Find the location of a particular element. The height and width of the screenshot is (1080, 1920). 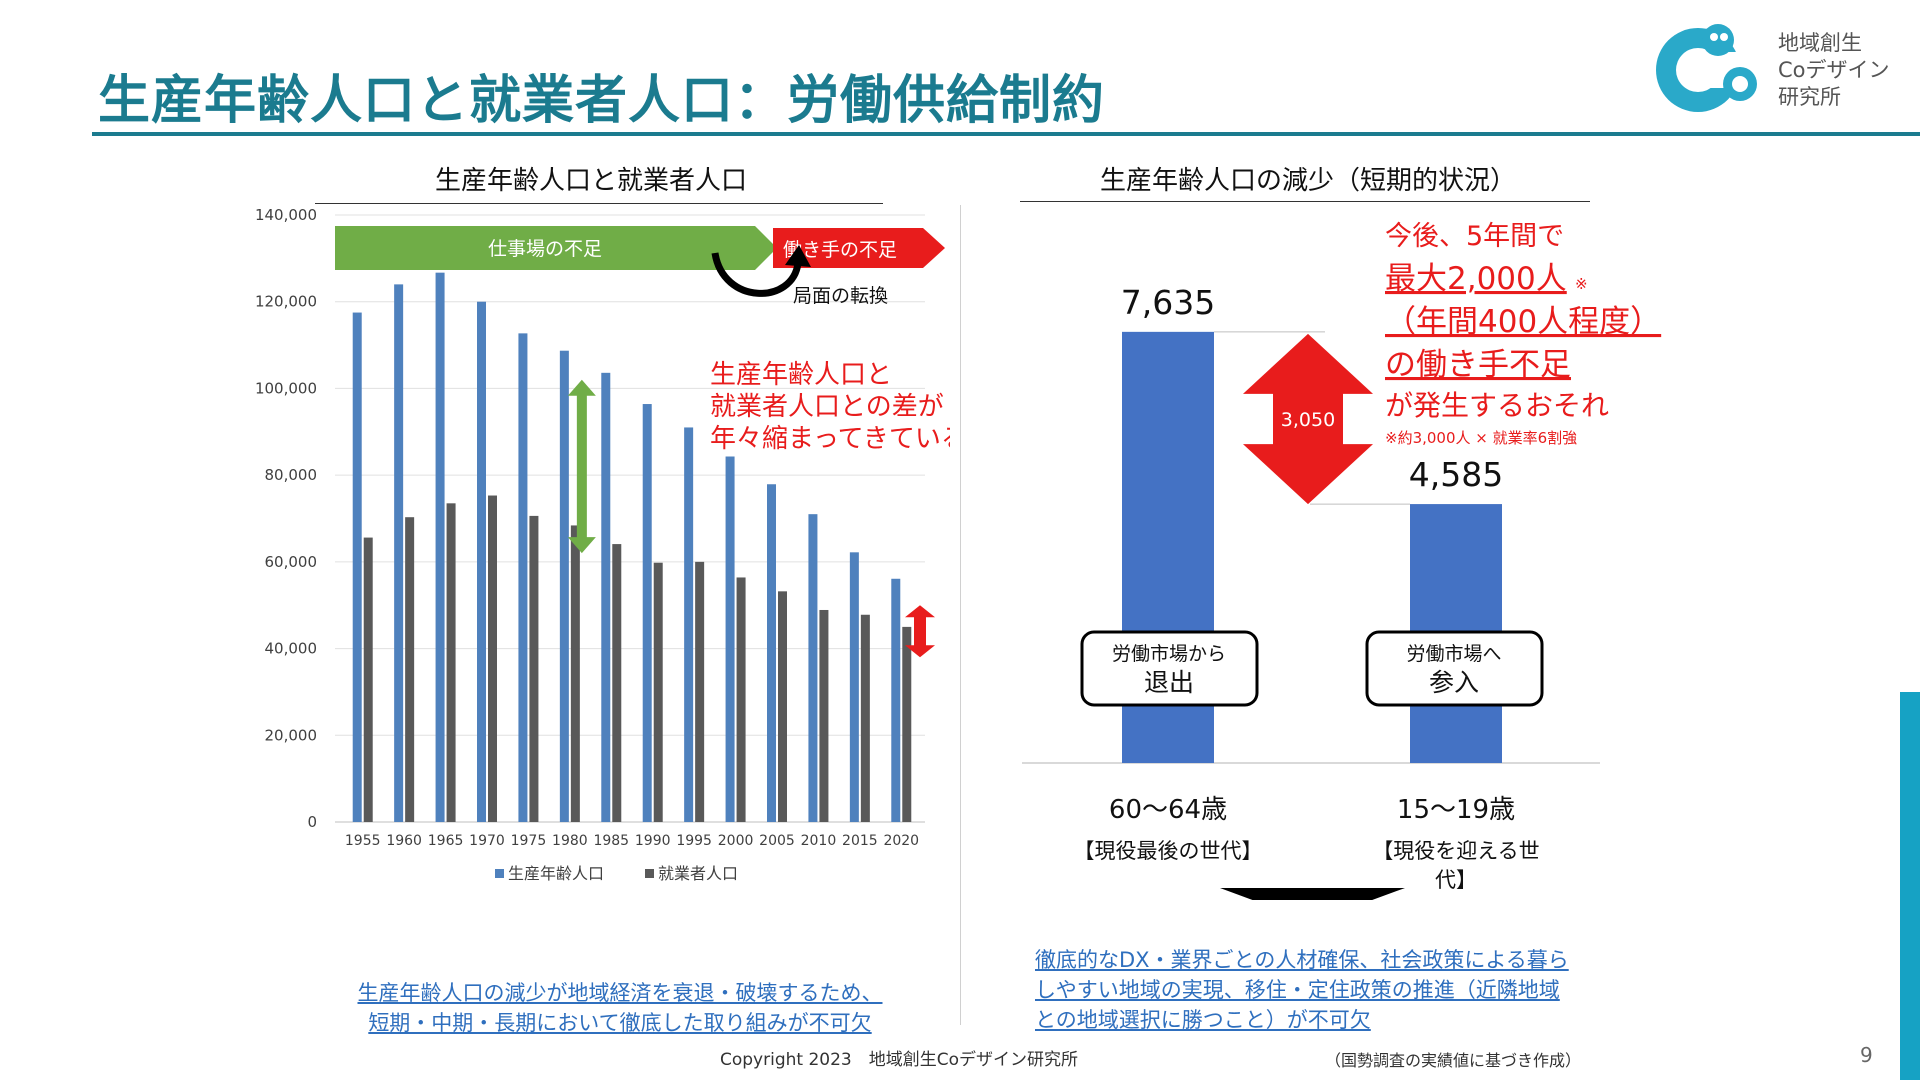

x-tick-label: 1970 is located at coordinates (487, 841).